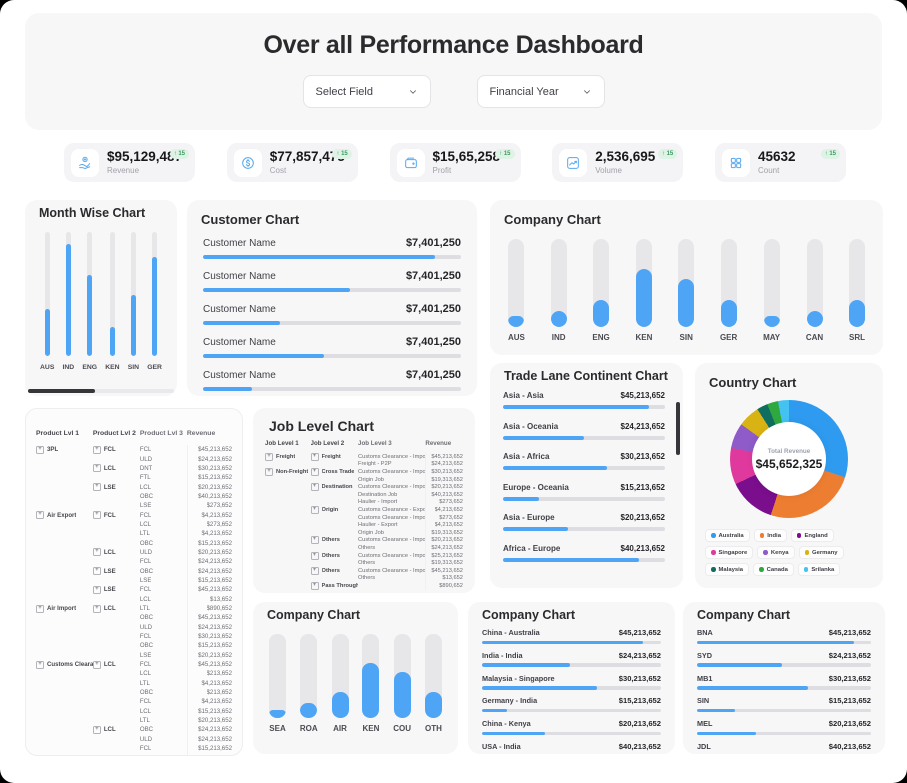 This screenshot has height=783, width=907. Describe the element at coordinates (62, 391) in the screenshot. I see `horizontal-scrollbar-thumb` at that location.